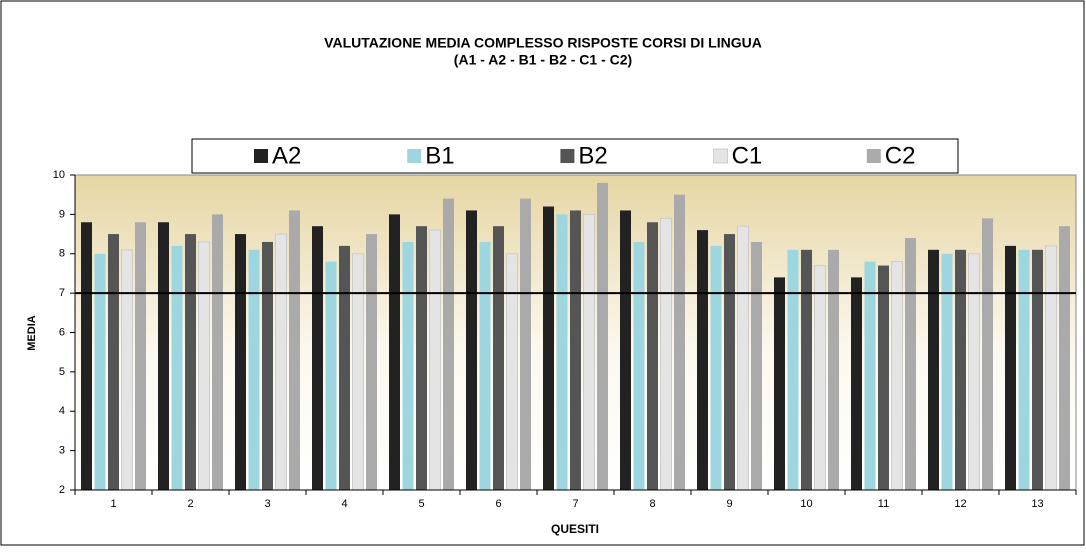 This screenshot has width=1086, height=552. I want to click on y-tick-label: 4, so click(62, 411).